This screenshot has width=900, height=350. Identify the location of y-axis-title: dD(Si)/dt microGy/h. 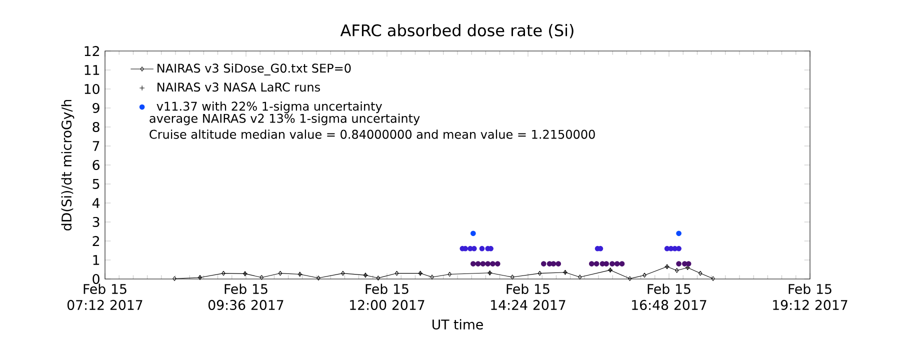
(67, 165).